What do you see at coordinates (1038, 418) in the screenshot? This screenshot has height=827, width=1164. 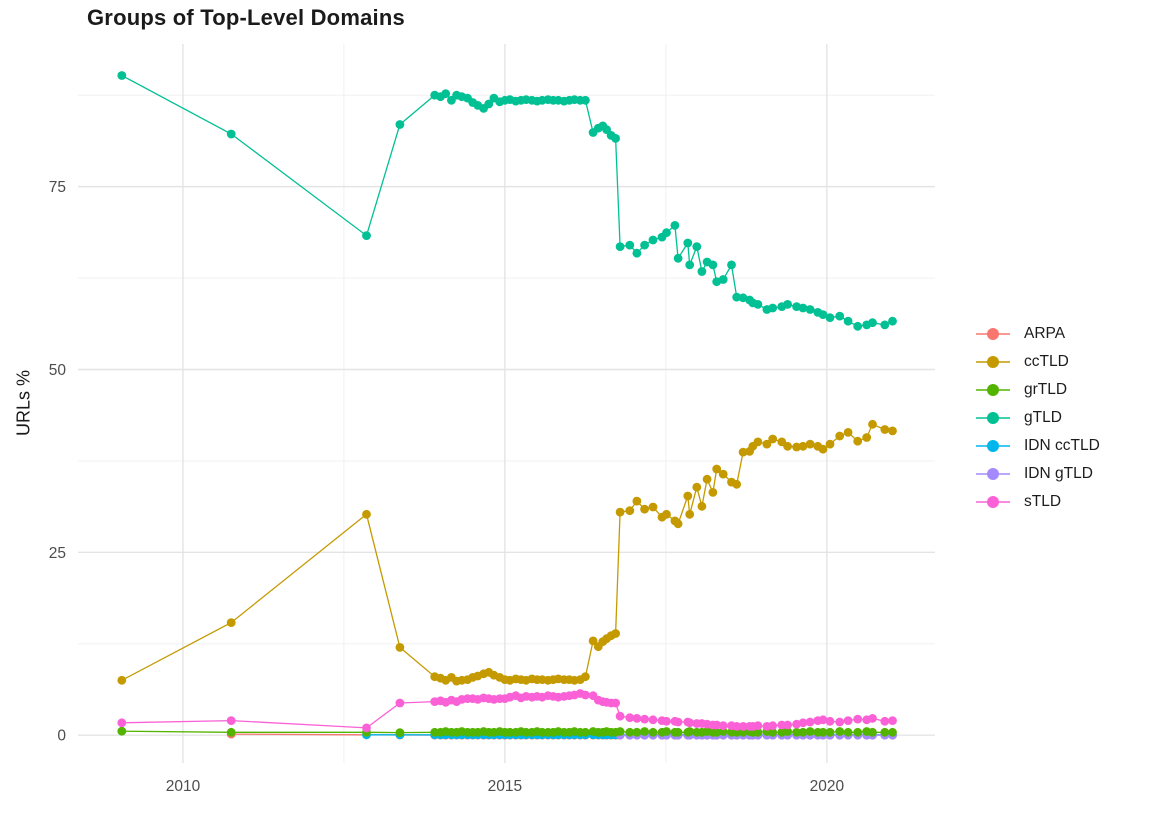 I see `legend-item-gtld: gTLD` at bounding box center [1038, 418].